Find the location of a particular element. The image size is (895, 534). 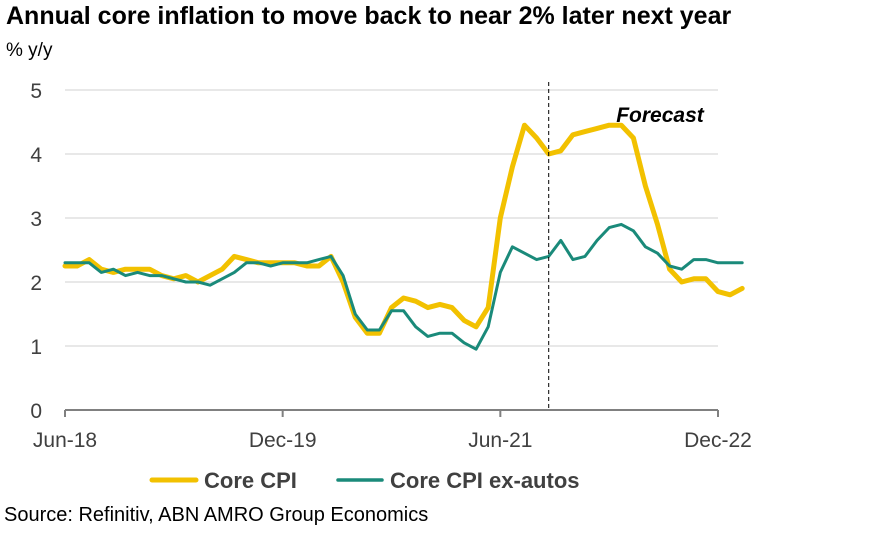

y-axis-unit-label: % y/y is located at coordinates (29, 50).